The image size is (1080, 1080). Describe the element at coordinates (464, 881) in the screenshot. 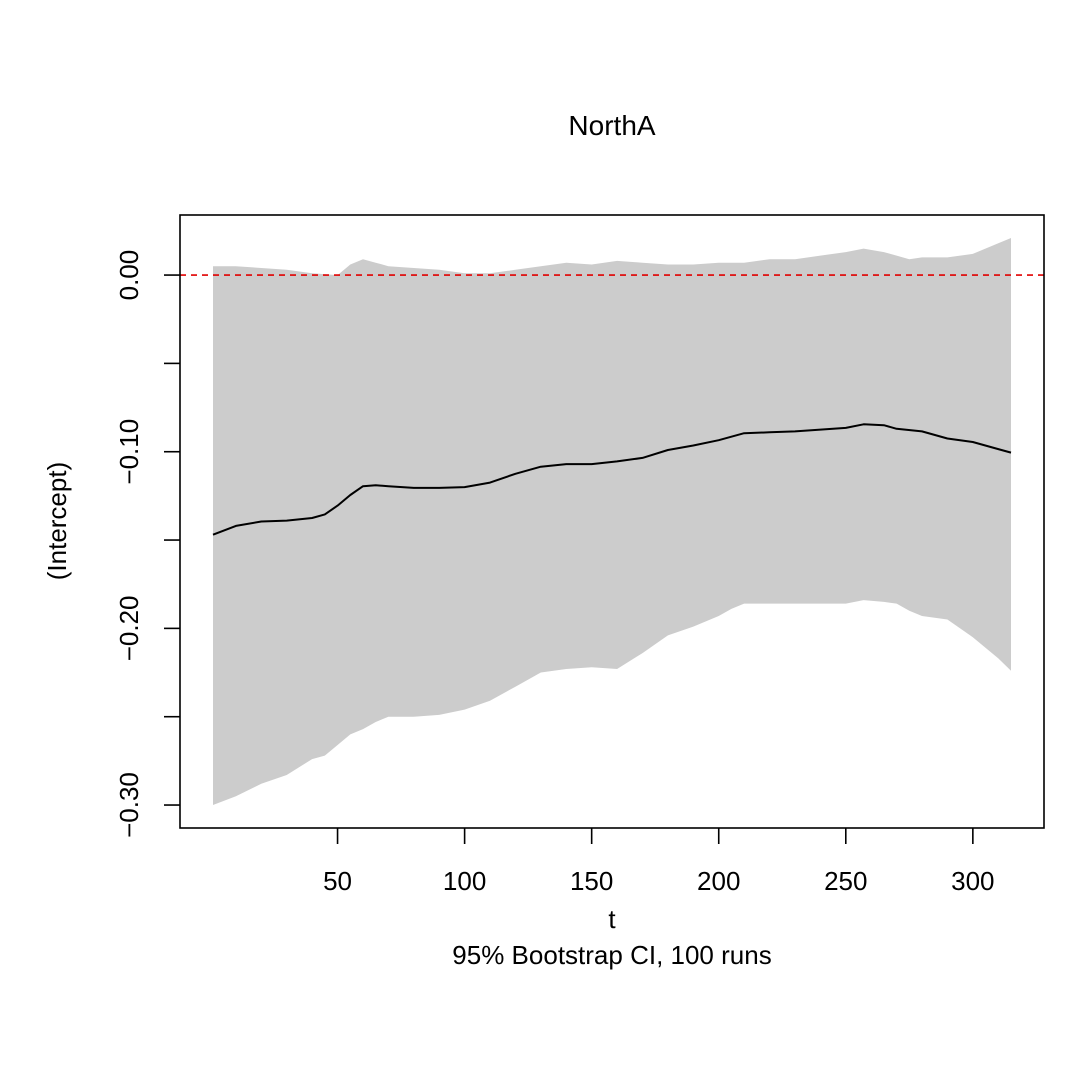

I see `x-tick-label: 100` at that location.